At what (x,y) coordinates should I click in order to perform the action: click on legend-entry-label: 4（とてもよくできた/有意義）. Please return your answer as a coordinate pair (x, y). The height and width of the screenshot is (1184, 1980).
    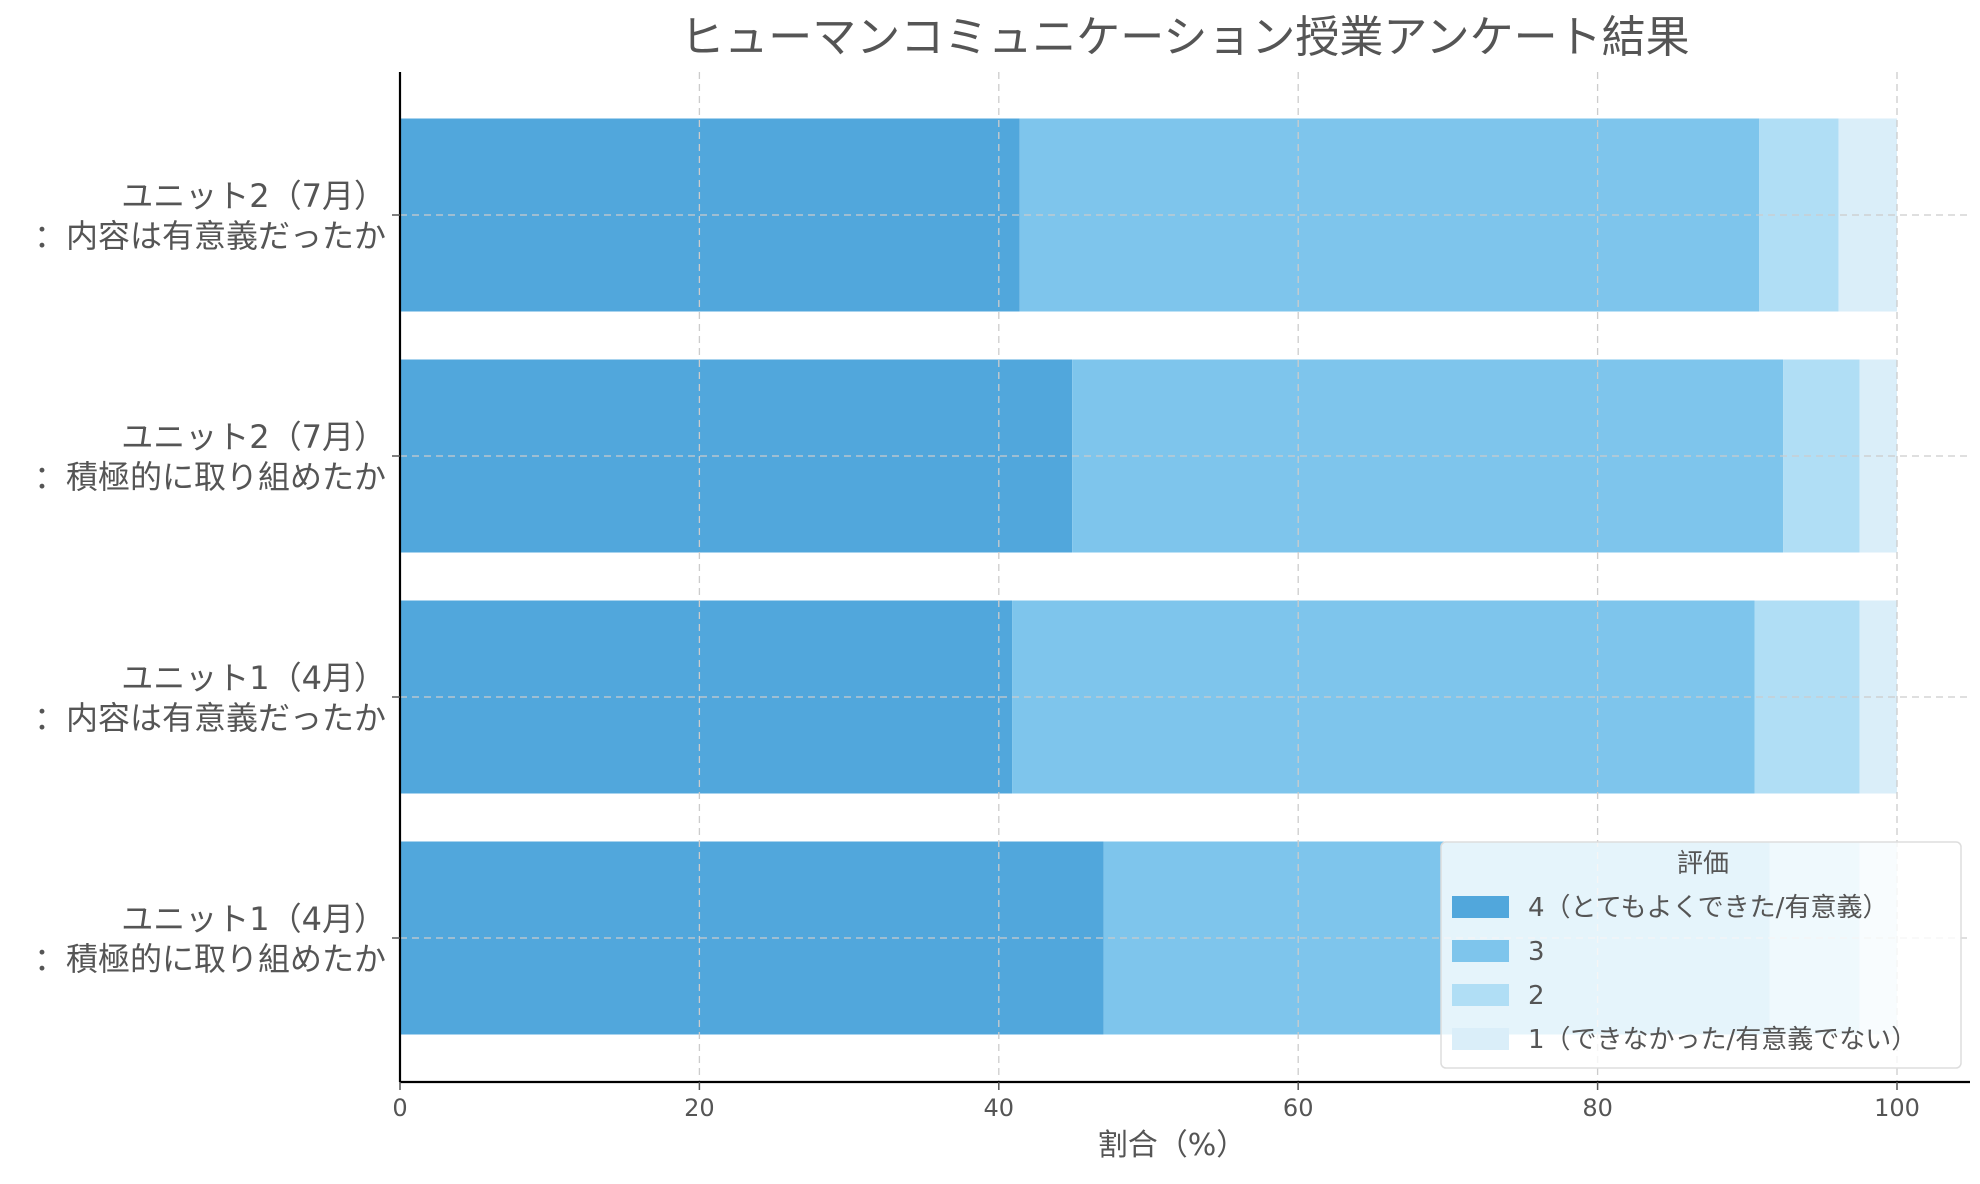
    Looking at the image, I should click on (1708, 908).